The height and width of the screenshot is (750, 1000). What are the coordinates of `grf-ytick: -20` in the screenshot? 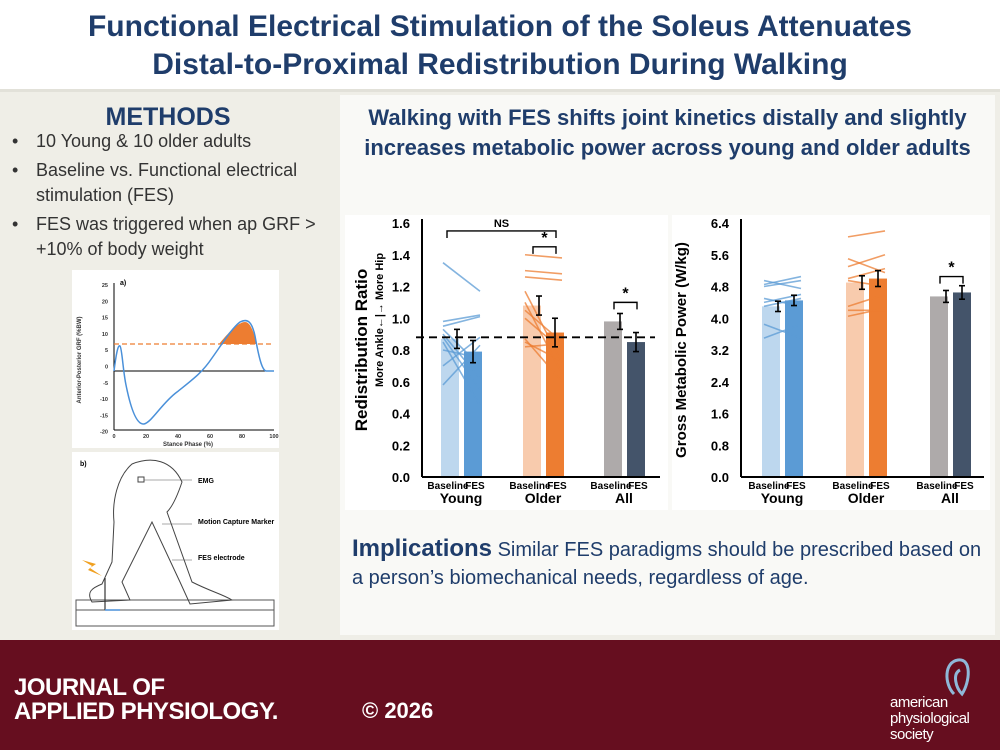 It's located at (104, 433).